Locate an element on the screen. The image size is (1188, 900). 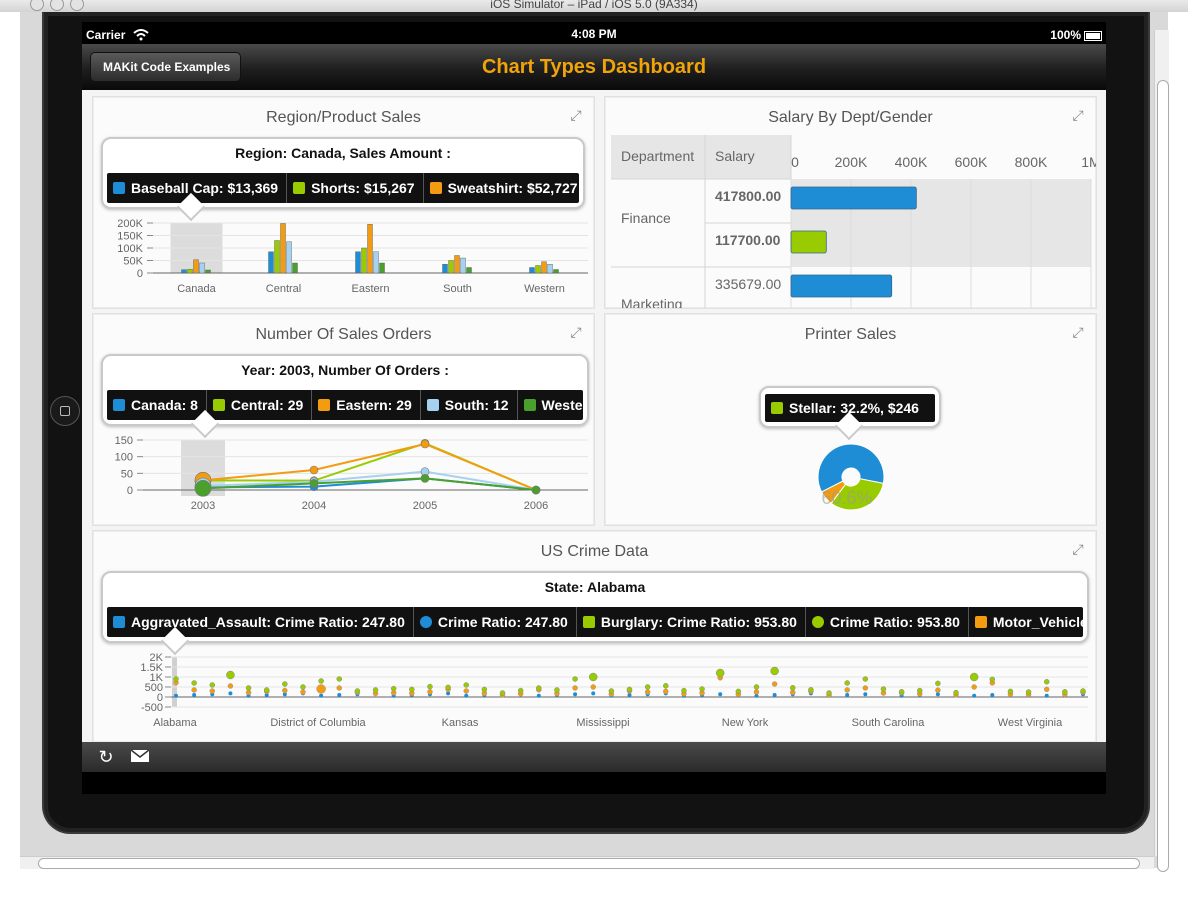
vertical-scrollbar is located at coordinates (1161, 451).